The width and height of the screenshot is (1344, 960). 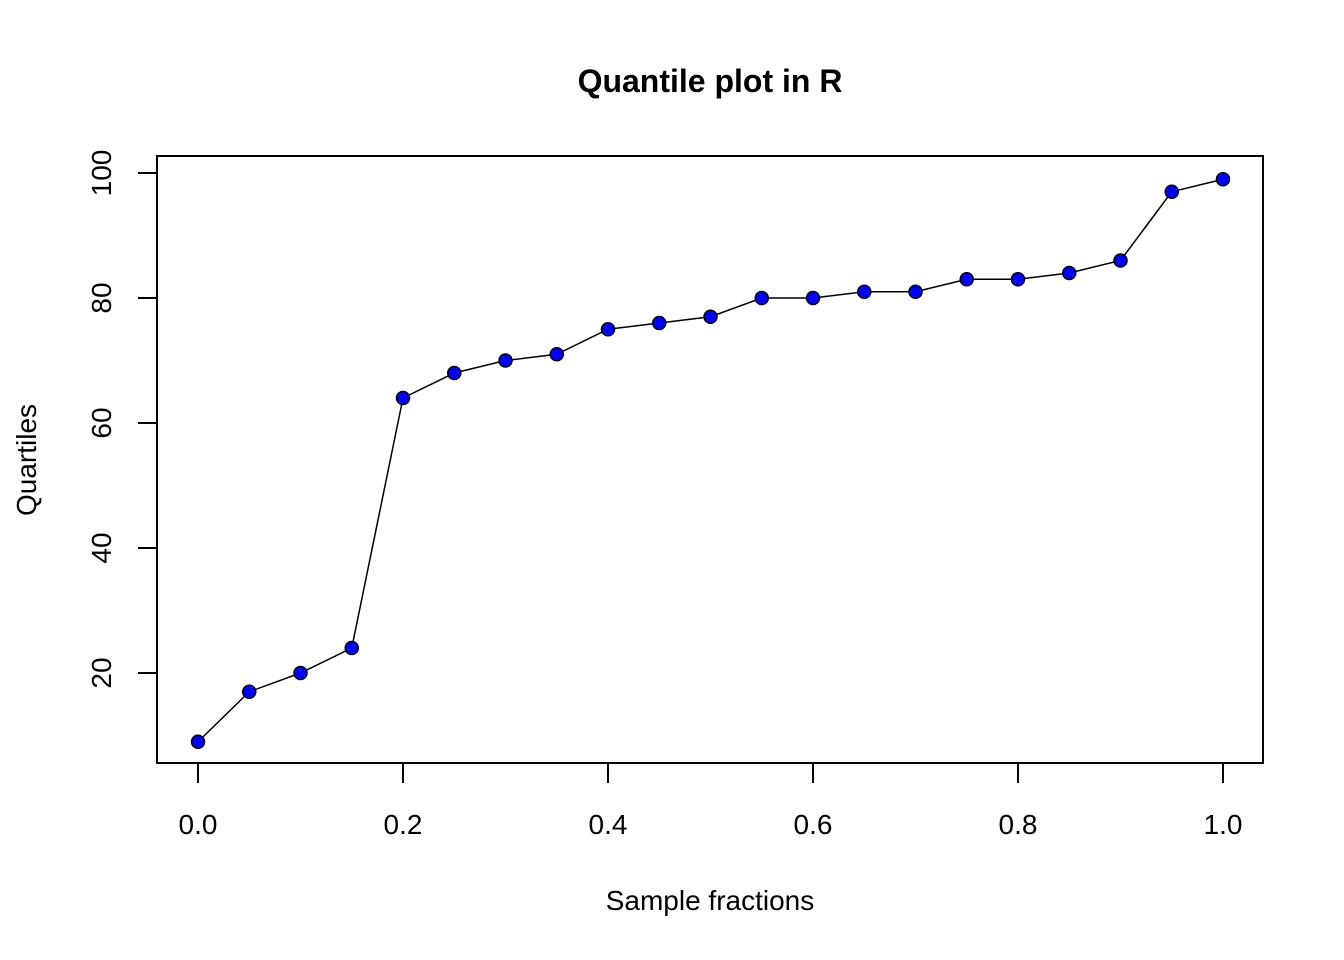 I want to click on y-axis-label: Quartiles, so click(x=26, y=460).